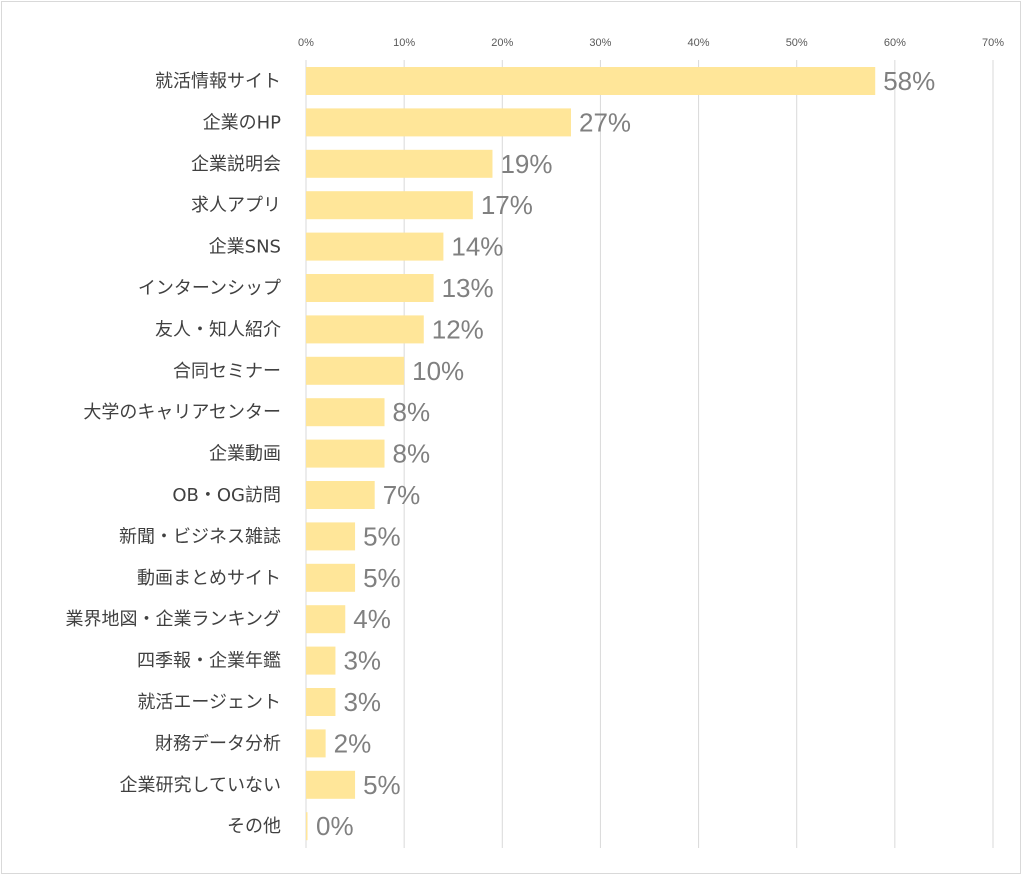 The image size is (1024, 877). Describe the element at coordinates (402, 495) in the screenshot. I see `data-label: 7%` at that location.